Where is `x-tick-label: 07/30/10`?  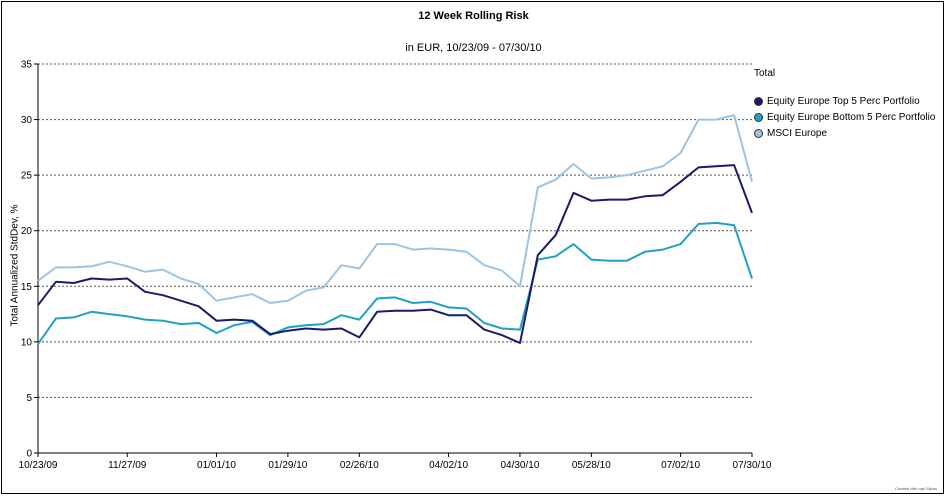
x-tick-label: 07/30/10 is located at coordinates (752, 465).